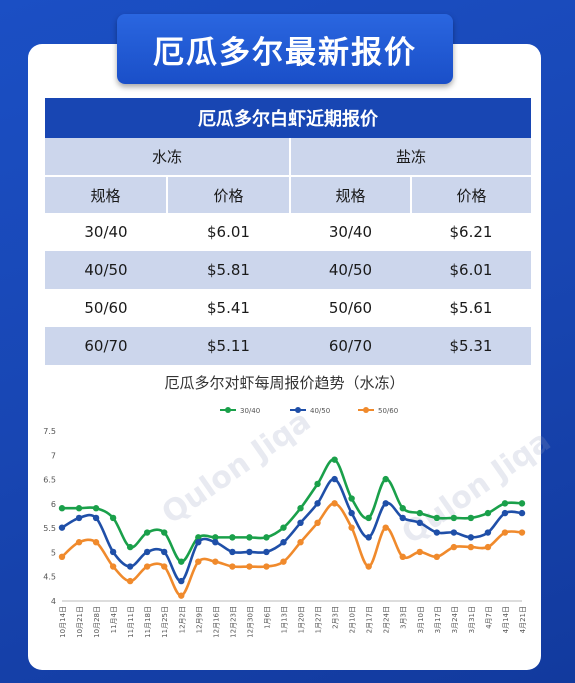  What do you see at coordinates (216, 622) in the screenshot?
I see `x-tick-label: 12月16日` at bounding box center [216, 622].